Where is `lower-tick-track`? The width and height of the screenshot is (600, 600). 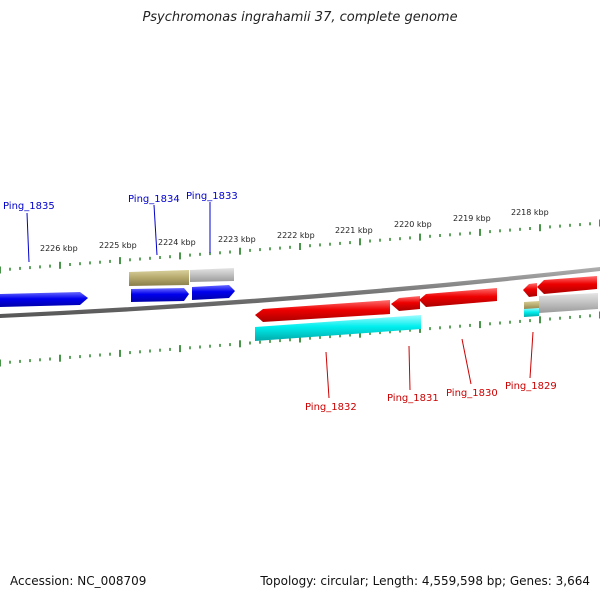
lower-tick-track is located at coordinates (300, 339).